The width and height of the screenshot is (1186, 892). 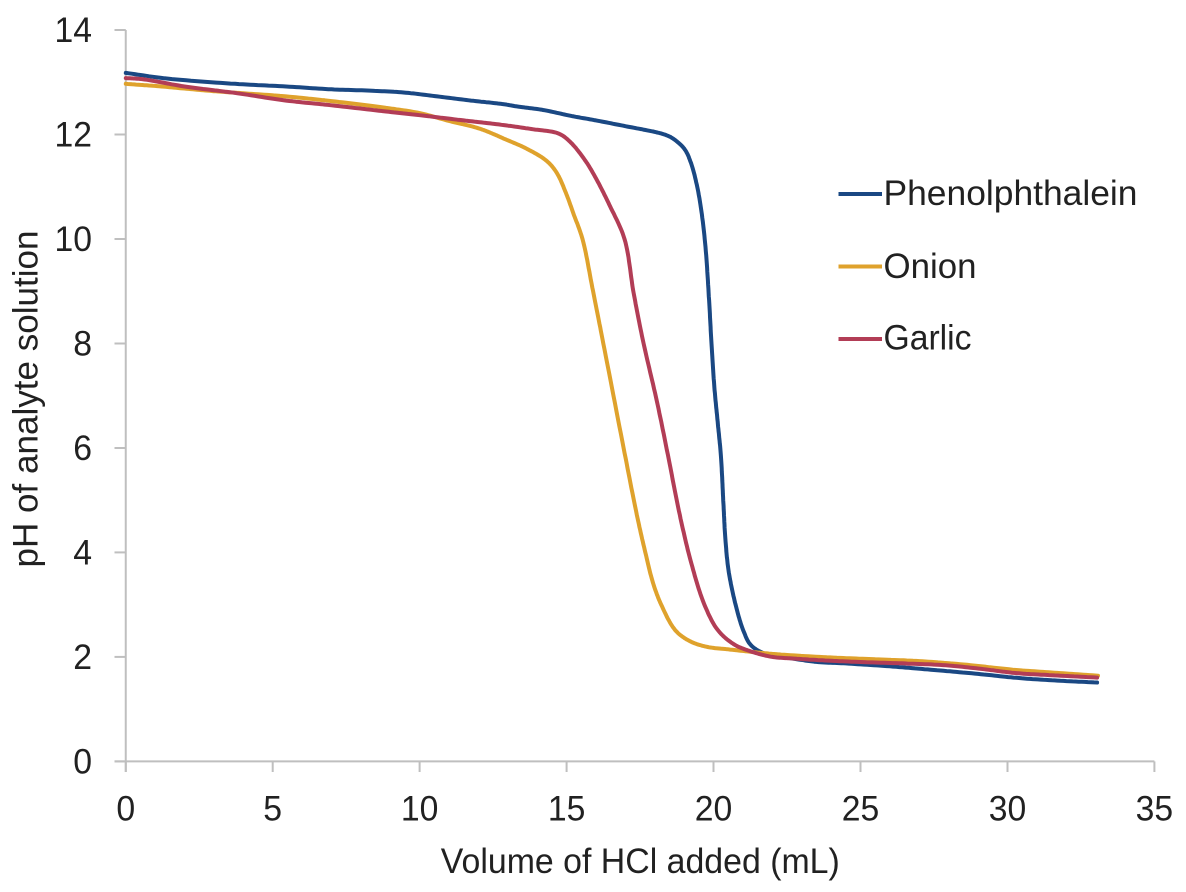 What do you see at coordinates (74, 30) in the screenshot?
I see `svg-text: 14` at bounding box center [74, 30].